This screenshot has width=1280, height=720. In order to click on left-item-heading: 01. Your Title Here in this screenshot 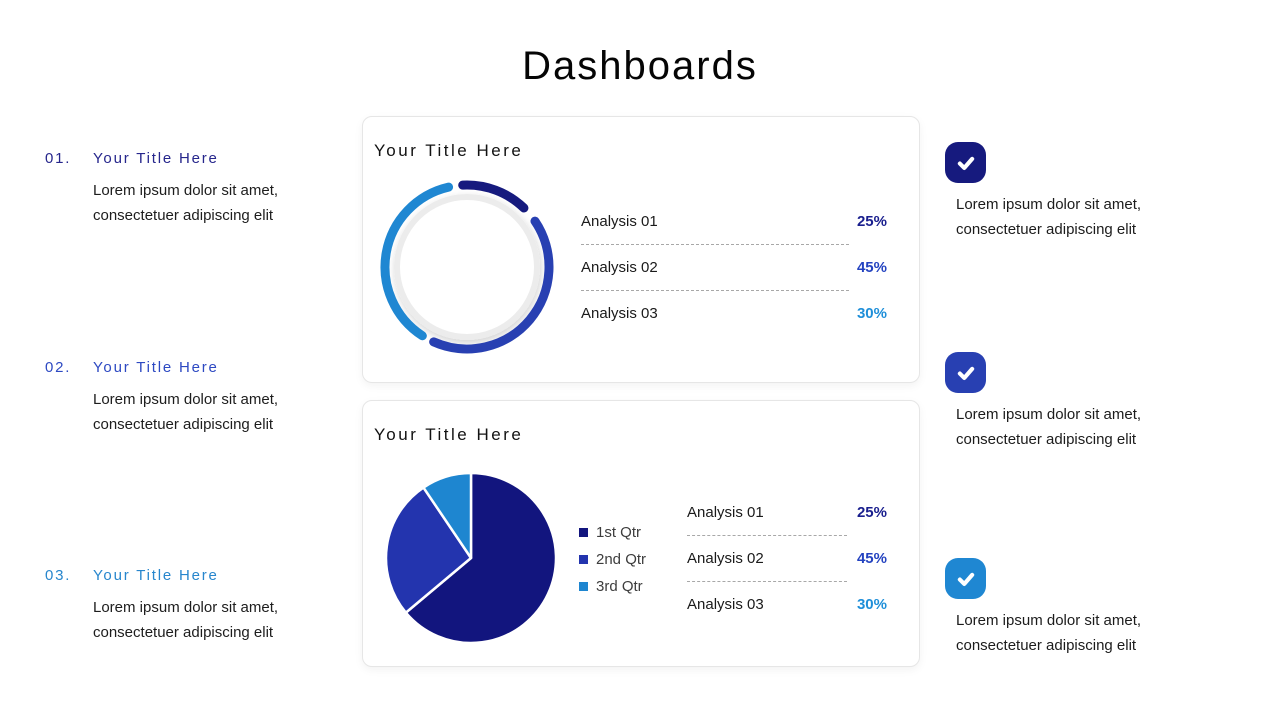, I will do `click(185, 158)`.